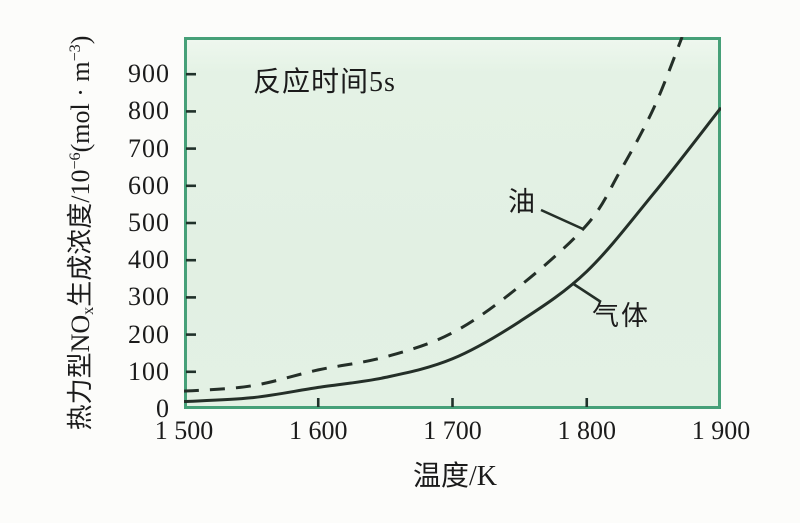 The image size is (800, 523). Describe the element at coordinates (149, 222) in the screenshot. I see `y-tick-label: 500` at that location.